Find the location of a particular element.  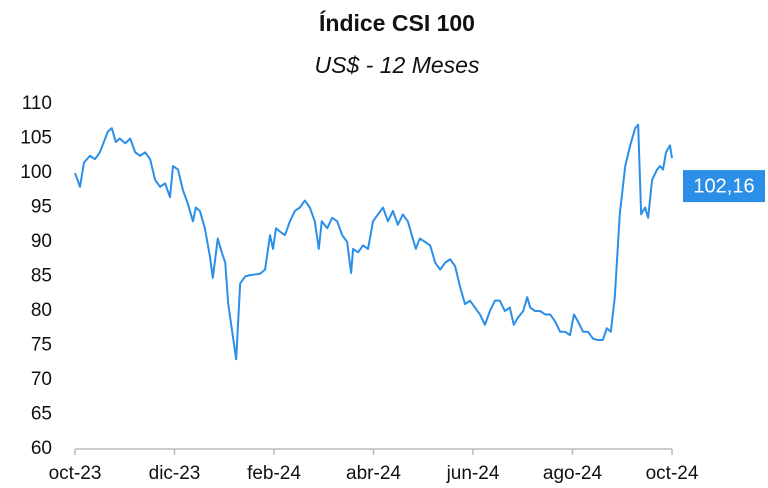

x-tick-label: ago-24 is located at coordinates (573, 473).